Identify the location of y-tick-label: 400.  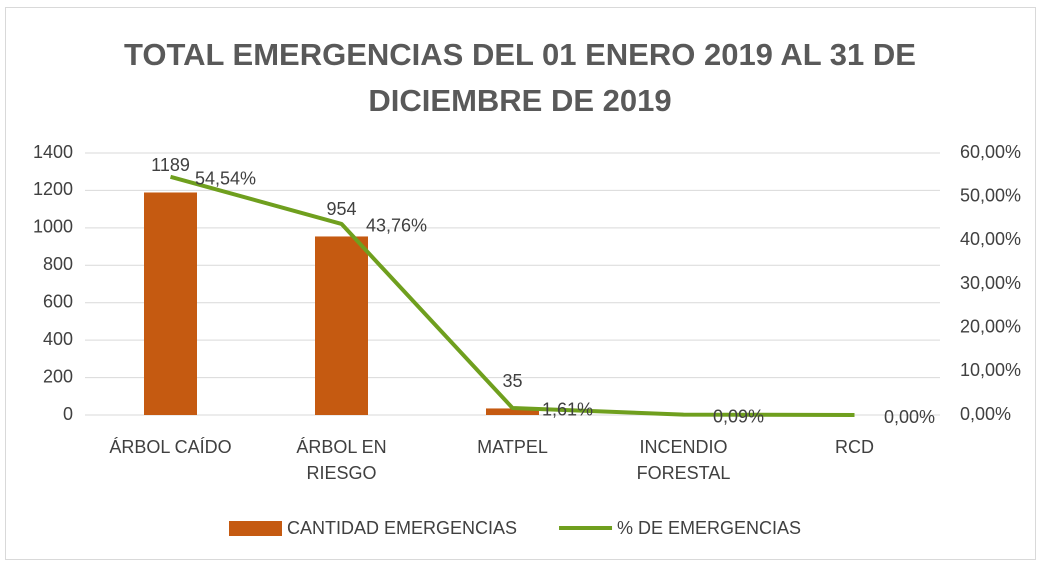
(58, 339).